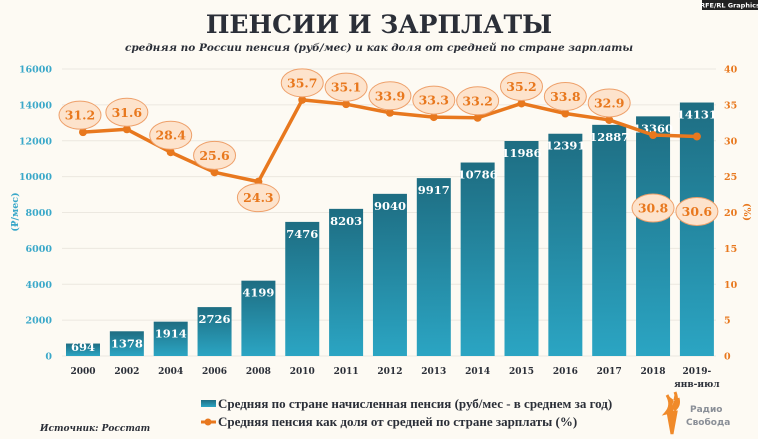 The width and height of the screenshot is (758, 439). Describe the element at coordinates (731, 141) in the screenshot. I see `right-tick-label: 30` at that location.